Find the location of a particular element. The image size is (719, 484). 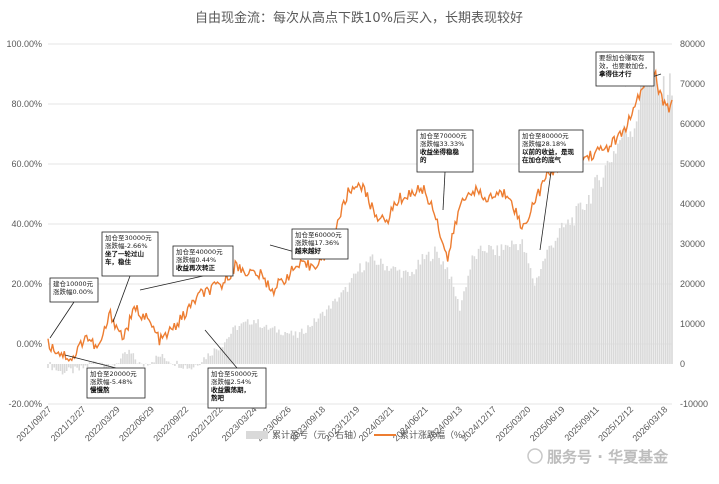

annotation-line: 加仓至60000元 is located at coordinates (318, 234).